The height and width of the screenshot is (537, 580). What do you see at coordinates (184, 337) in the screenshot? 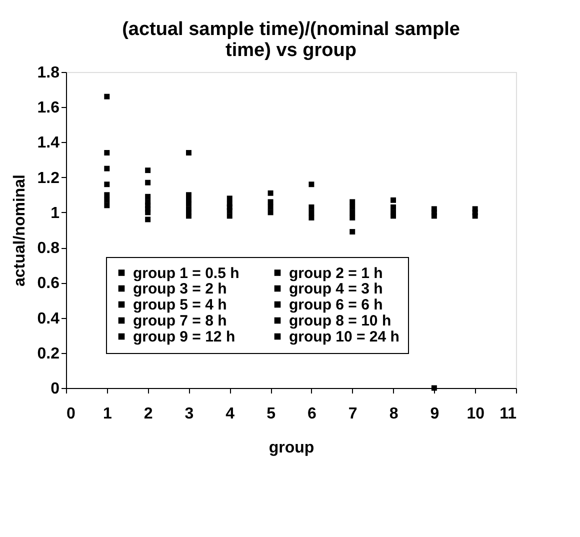
I see `legend-label: group 9 = 12 h` at bounding box center [184, 337].